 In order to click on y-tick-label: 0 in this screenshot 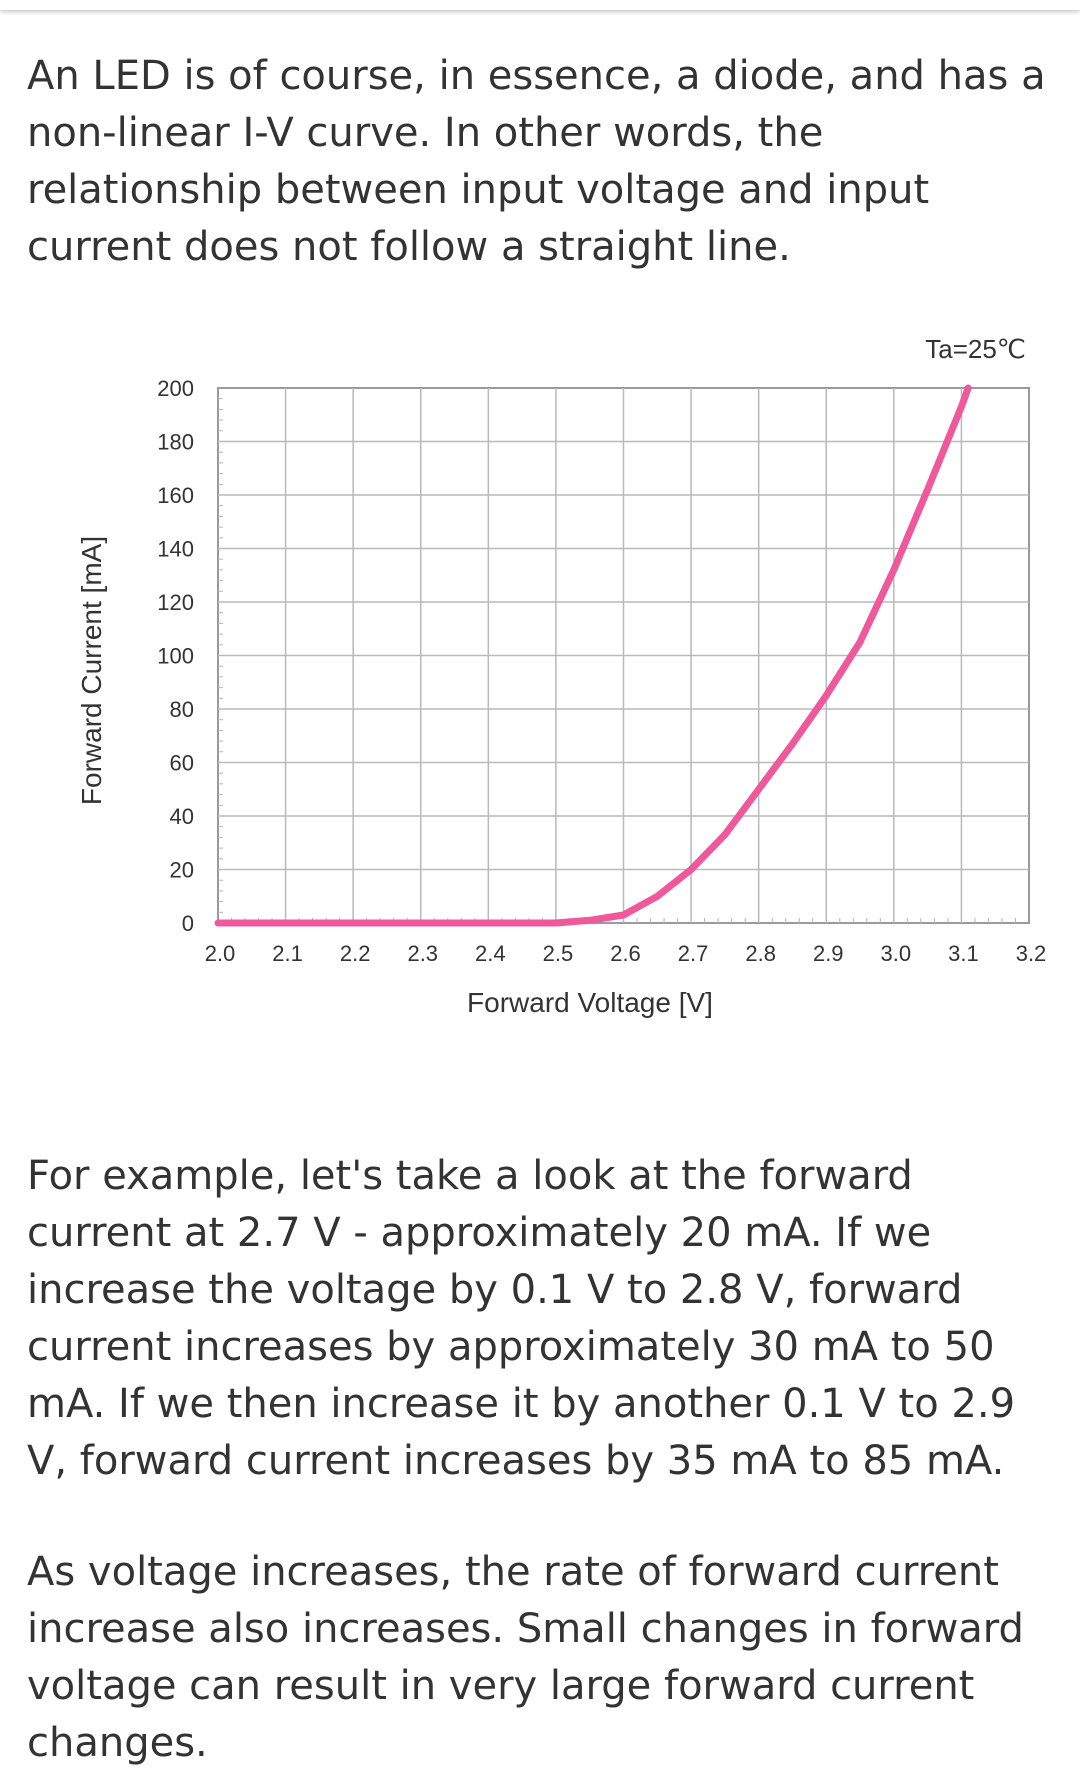, I will do `click(188, 923)`.